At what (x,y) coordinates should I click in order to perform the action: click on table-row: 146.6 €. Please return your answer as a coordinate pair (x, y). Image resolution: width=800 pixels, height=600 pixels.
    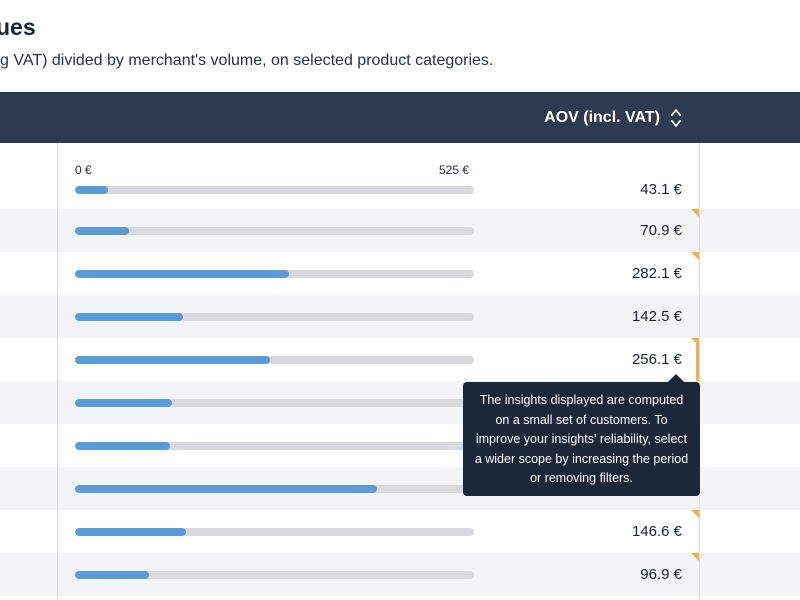
    Looking at the image, I should click on (400, 531).